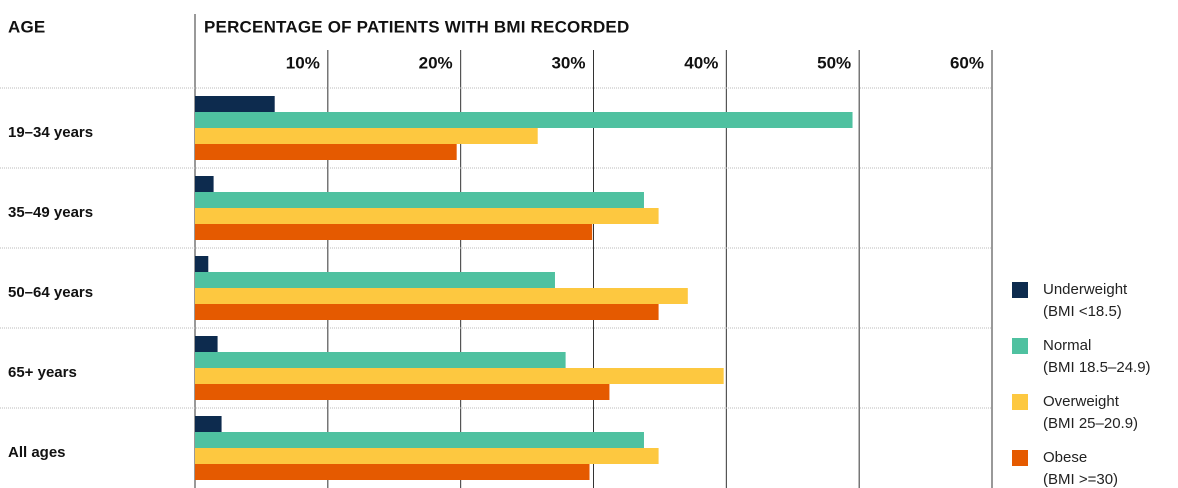  Describe the element at coordinates (50, 212) in the screenshot. I see `category-label: 35–49 years` at that location.